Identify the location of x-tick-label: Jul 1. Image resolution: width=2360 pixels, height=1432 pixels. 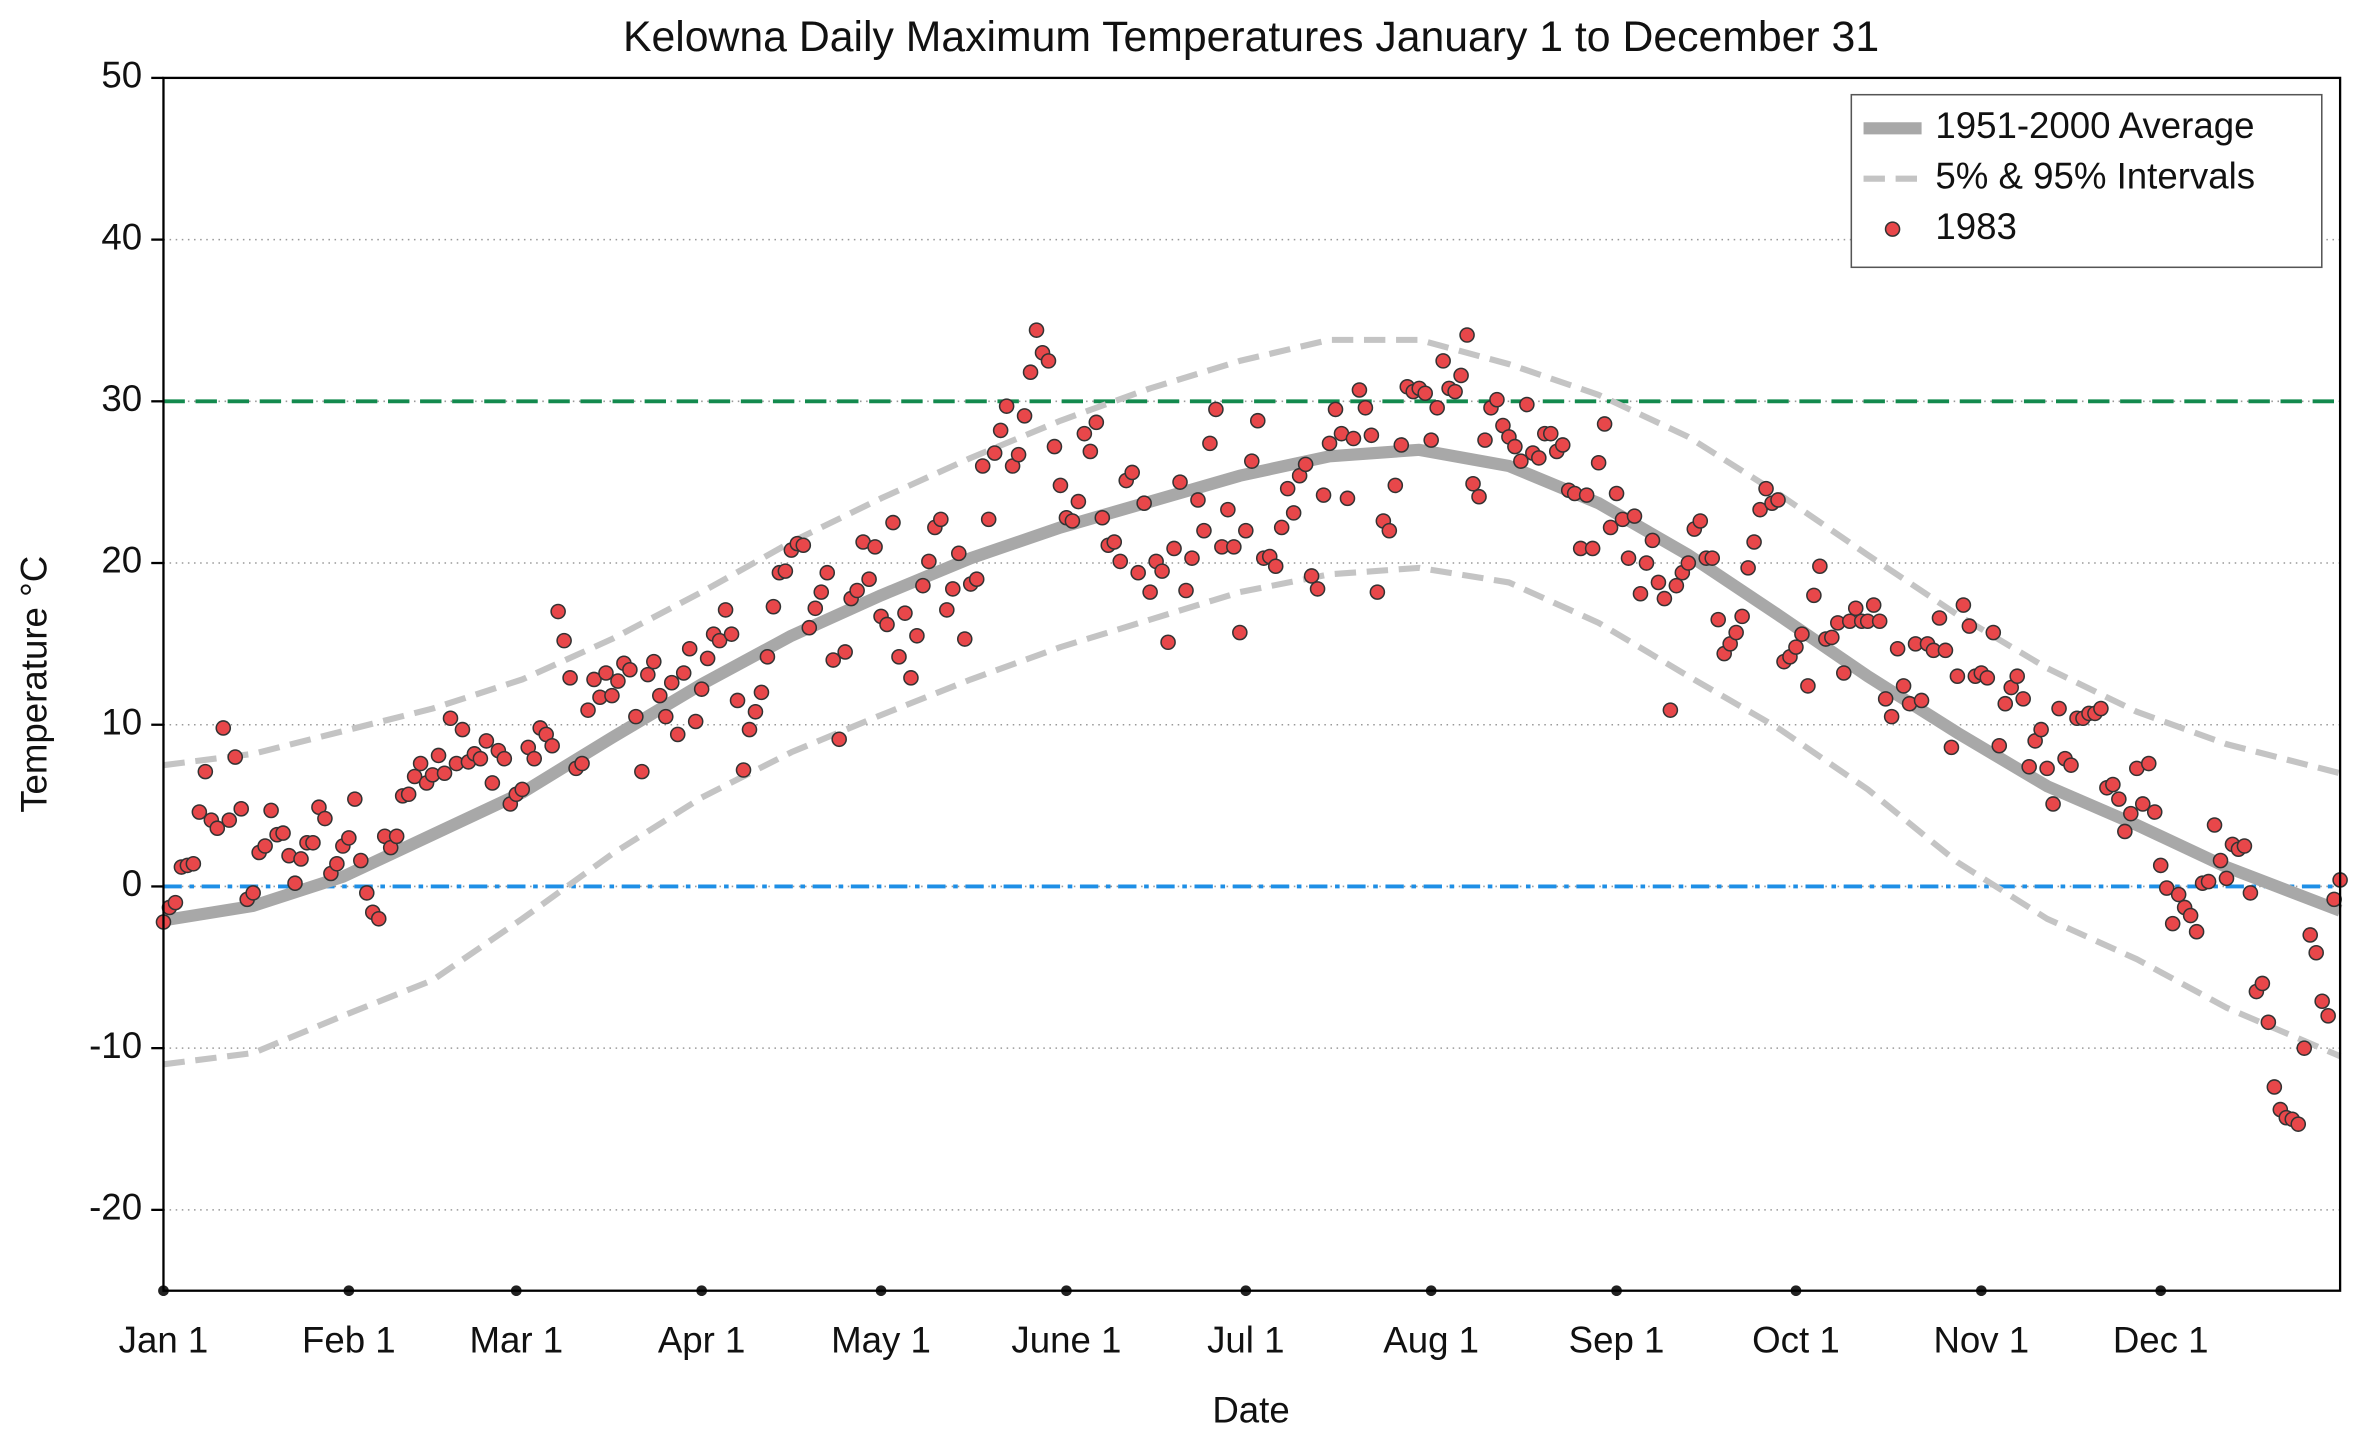
(1245, 1339).